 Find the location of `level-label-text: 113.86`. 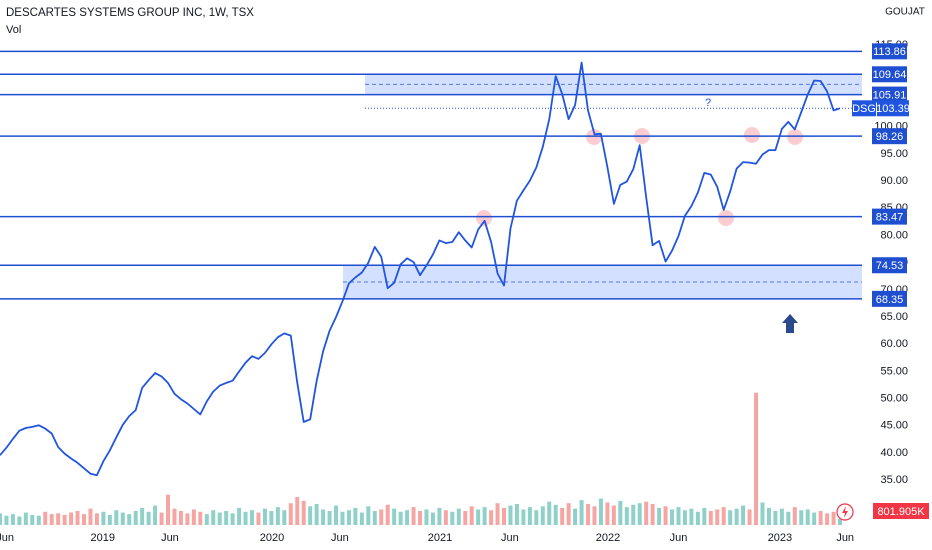

level-label-text: 113.86 is located at coordinates (889, 52).